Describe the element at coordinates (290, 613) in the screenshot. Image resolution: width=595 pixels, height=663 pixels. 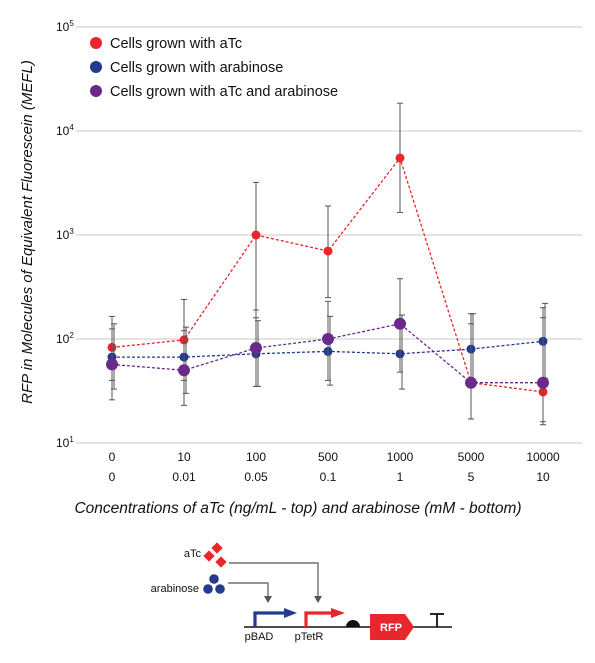
I see `pbad-promoter-arrowhead` at that location.